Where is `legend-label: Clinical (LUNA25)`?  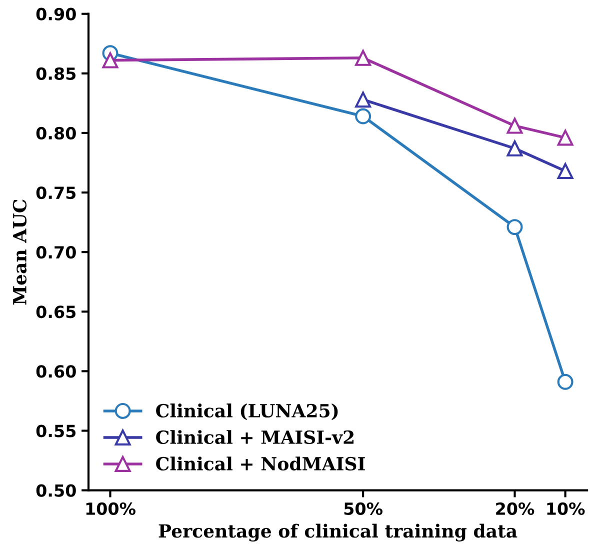 legend-label: Clinical (LUNA25) is located at coordinates (247, 412).